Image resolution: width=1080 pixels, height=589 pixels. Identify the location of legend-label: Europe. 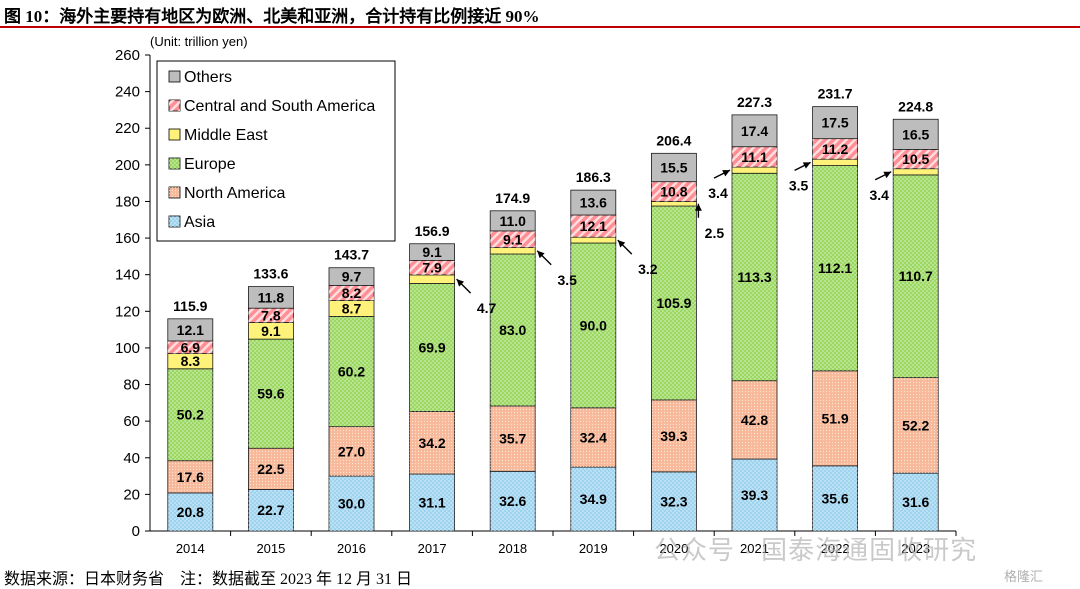
(210, 164).